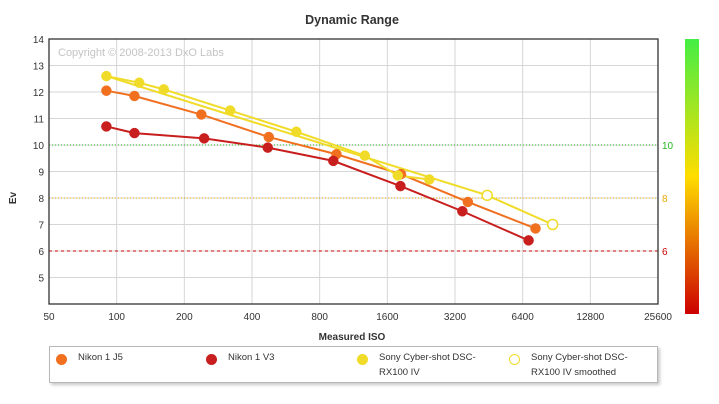 The image size is (719, 404). Describe the element at coordinates (692, 176) in the screenshot. I see `dynamic-range-color-scale` at that location.